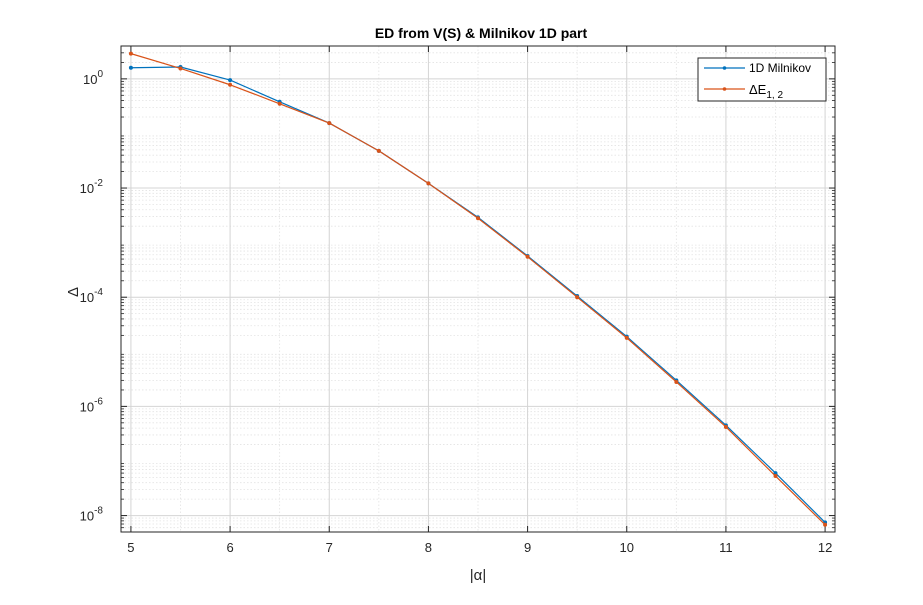 The width and height of the screenshot is (923, 605). What do you see at coordinates (428, 547) in the screenshot?
I see `x-tick-label: 8` at bounding box center [428, 547].